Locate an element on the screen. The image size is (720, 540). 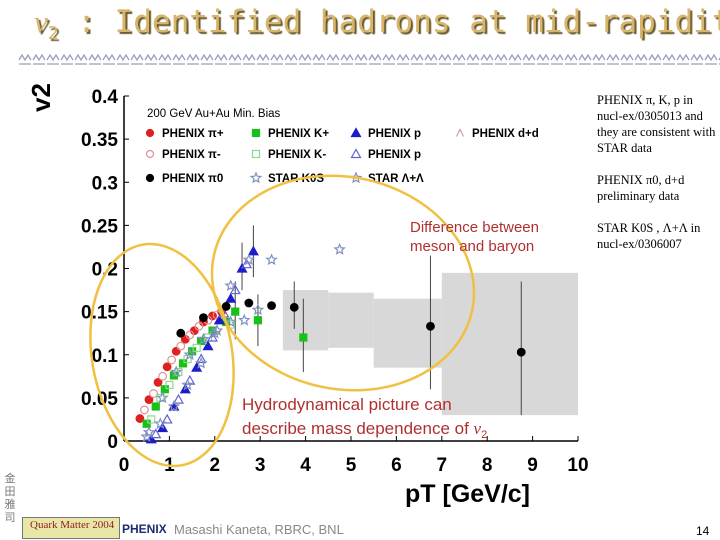
x-tick-label: 8 is located at coordinates (487, 465).